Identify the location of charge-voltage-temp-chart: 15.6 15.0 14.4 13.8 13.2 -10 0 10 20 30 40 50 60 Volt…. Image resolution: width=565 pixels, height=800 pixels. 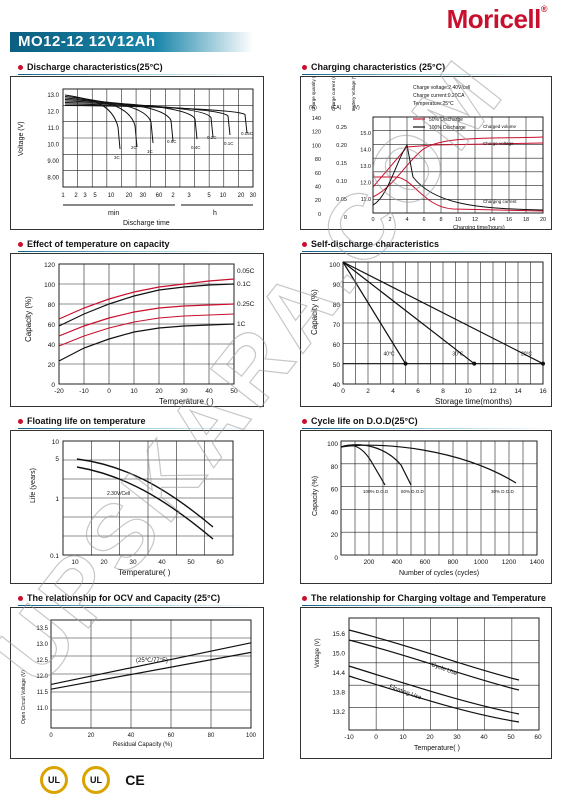
(428, 684).